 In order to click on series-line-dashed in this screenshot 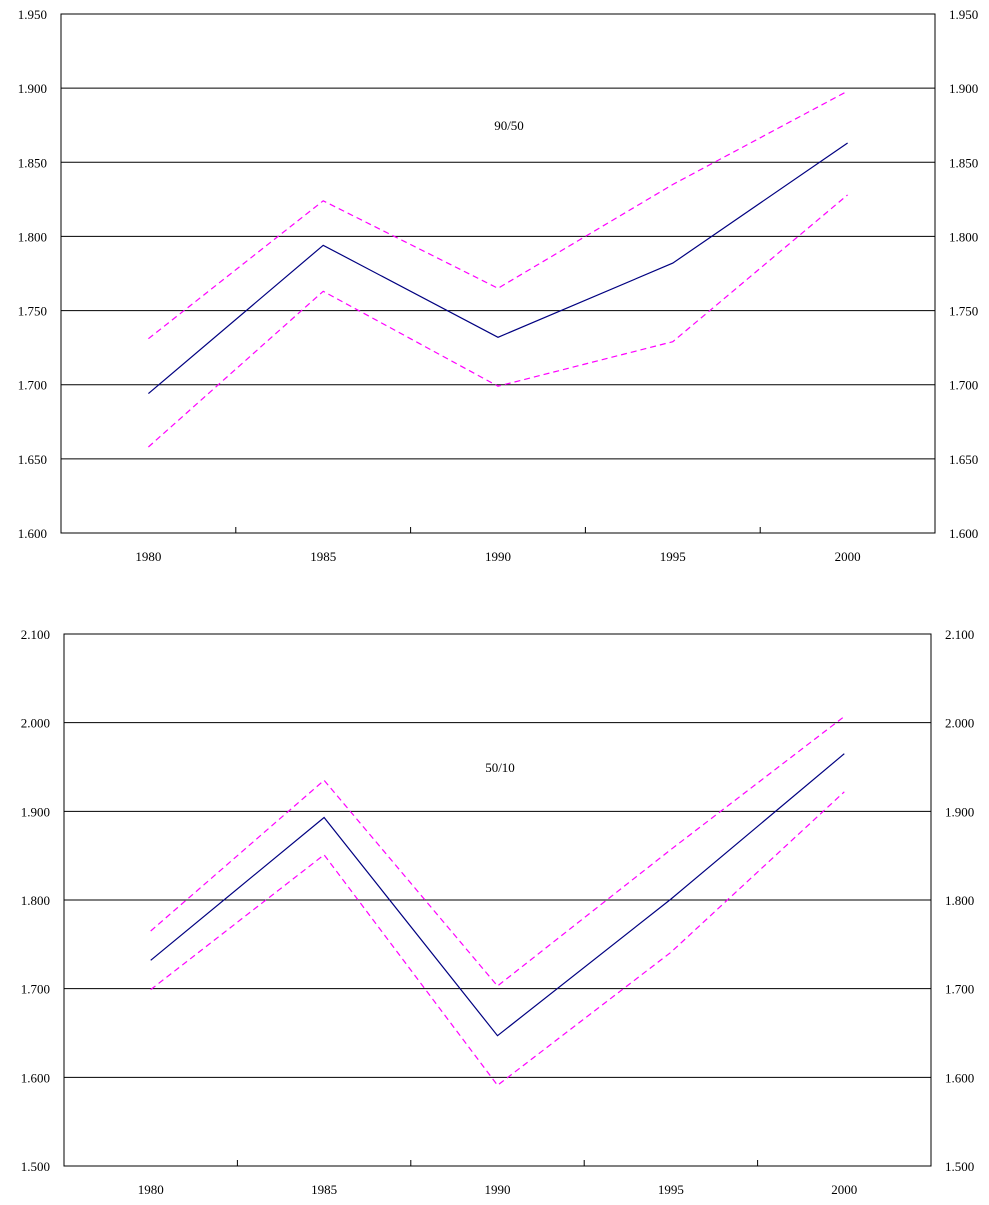, I will do `click(498, 321)`.